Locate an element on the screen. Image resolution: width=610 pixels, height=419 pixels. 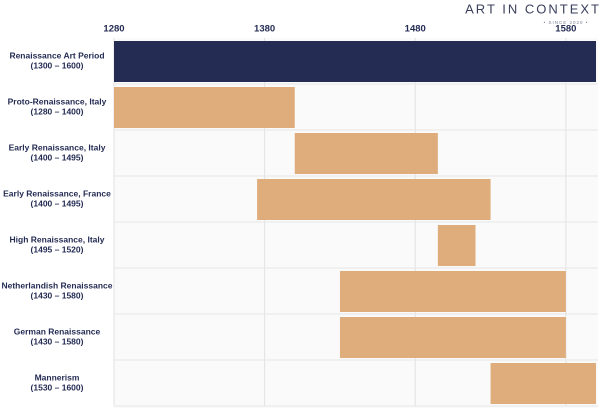
period-label: (1530 – 1600) is located at coordinates (57, 387).